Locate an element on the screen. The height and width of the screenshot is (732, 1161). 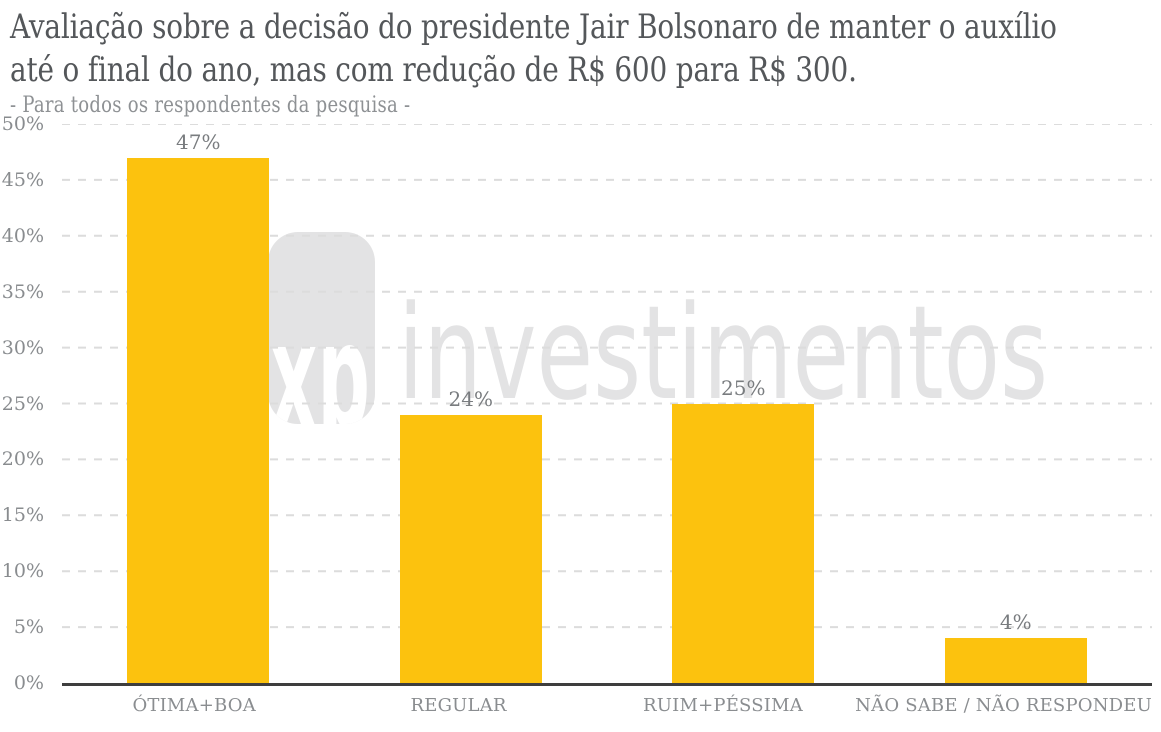
bar-value-label: 25% is located at coordinates (743, 387).